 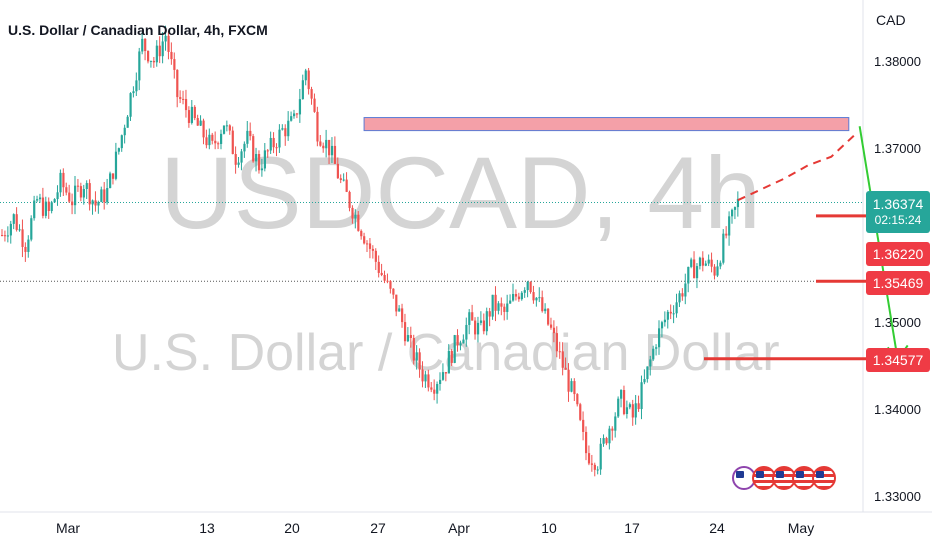 What do you see at coordinates (632, 528) in the screenshot?
I see `x-tick-label: 17` at bounding box center [632, 528].